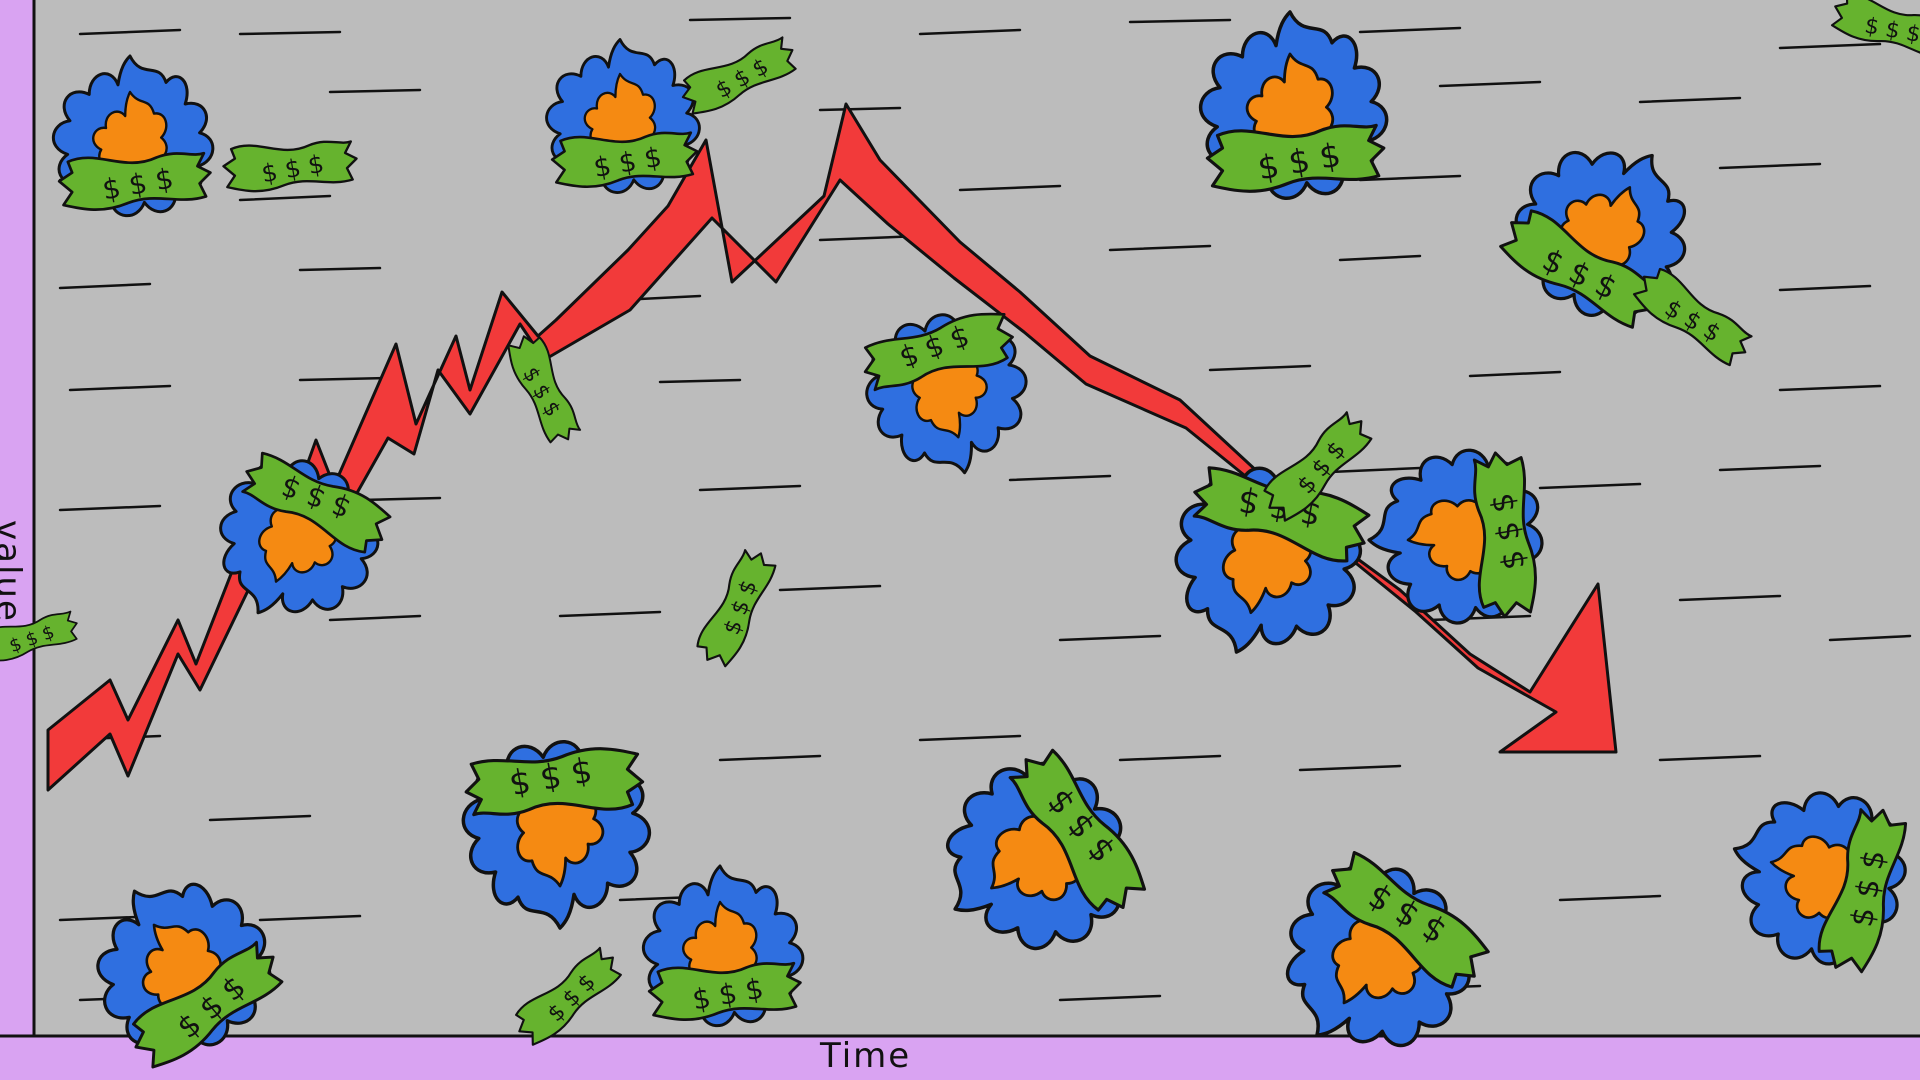  I want to click on y-axis-label: value, so click(14, 571).